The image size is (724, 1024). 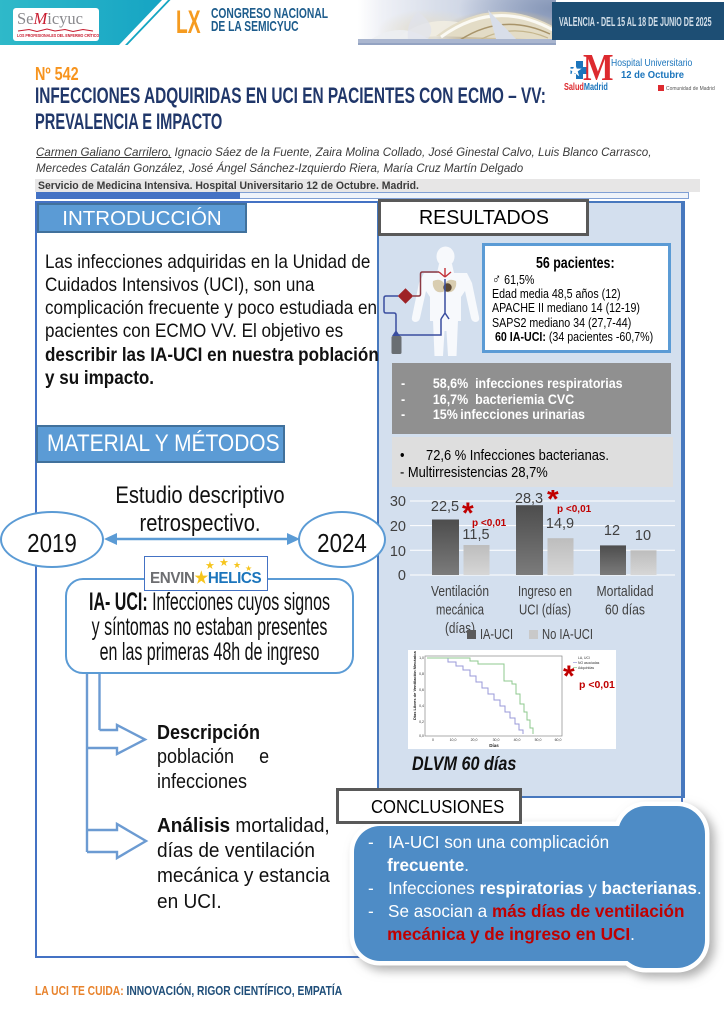 What do you see at coordinates (453, 740) in the screenshot?
I see `svg-text: 10,0` at bounding box center [453, 740].